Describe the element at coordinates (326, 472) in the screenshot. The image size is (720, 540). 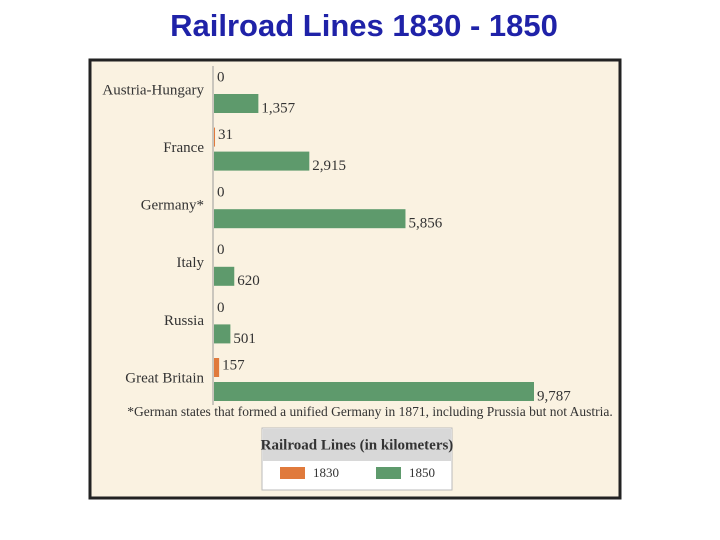
I see `legend-label: 1830` at that location.